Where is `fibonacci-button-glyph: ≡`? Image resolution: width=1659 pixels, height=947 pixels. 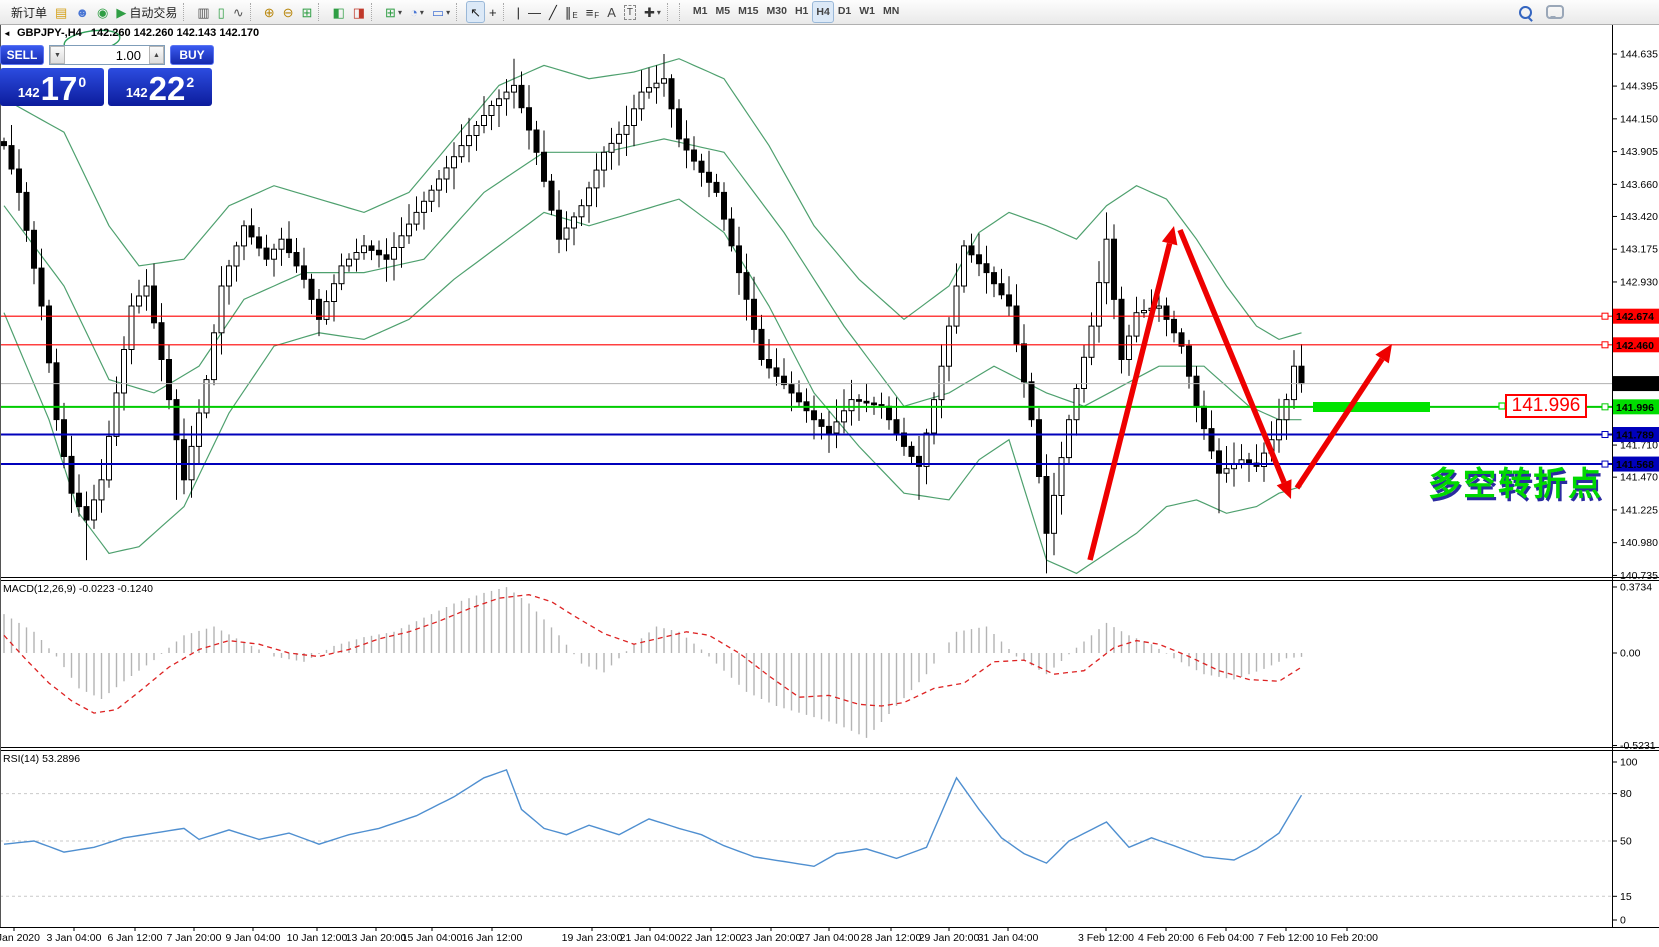 fibonacci-button-glyph: ≡ is located at coordinates (589, 12).